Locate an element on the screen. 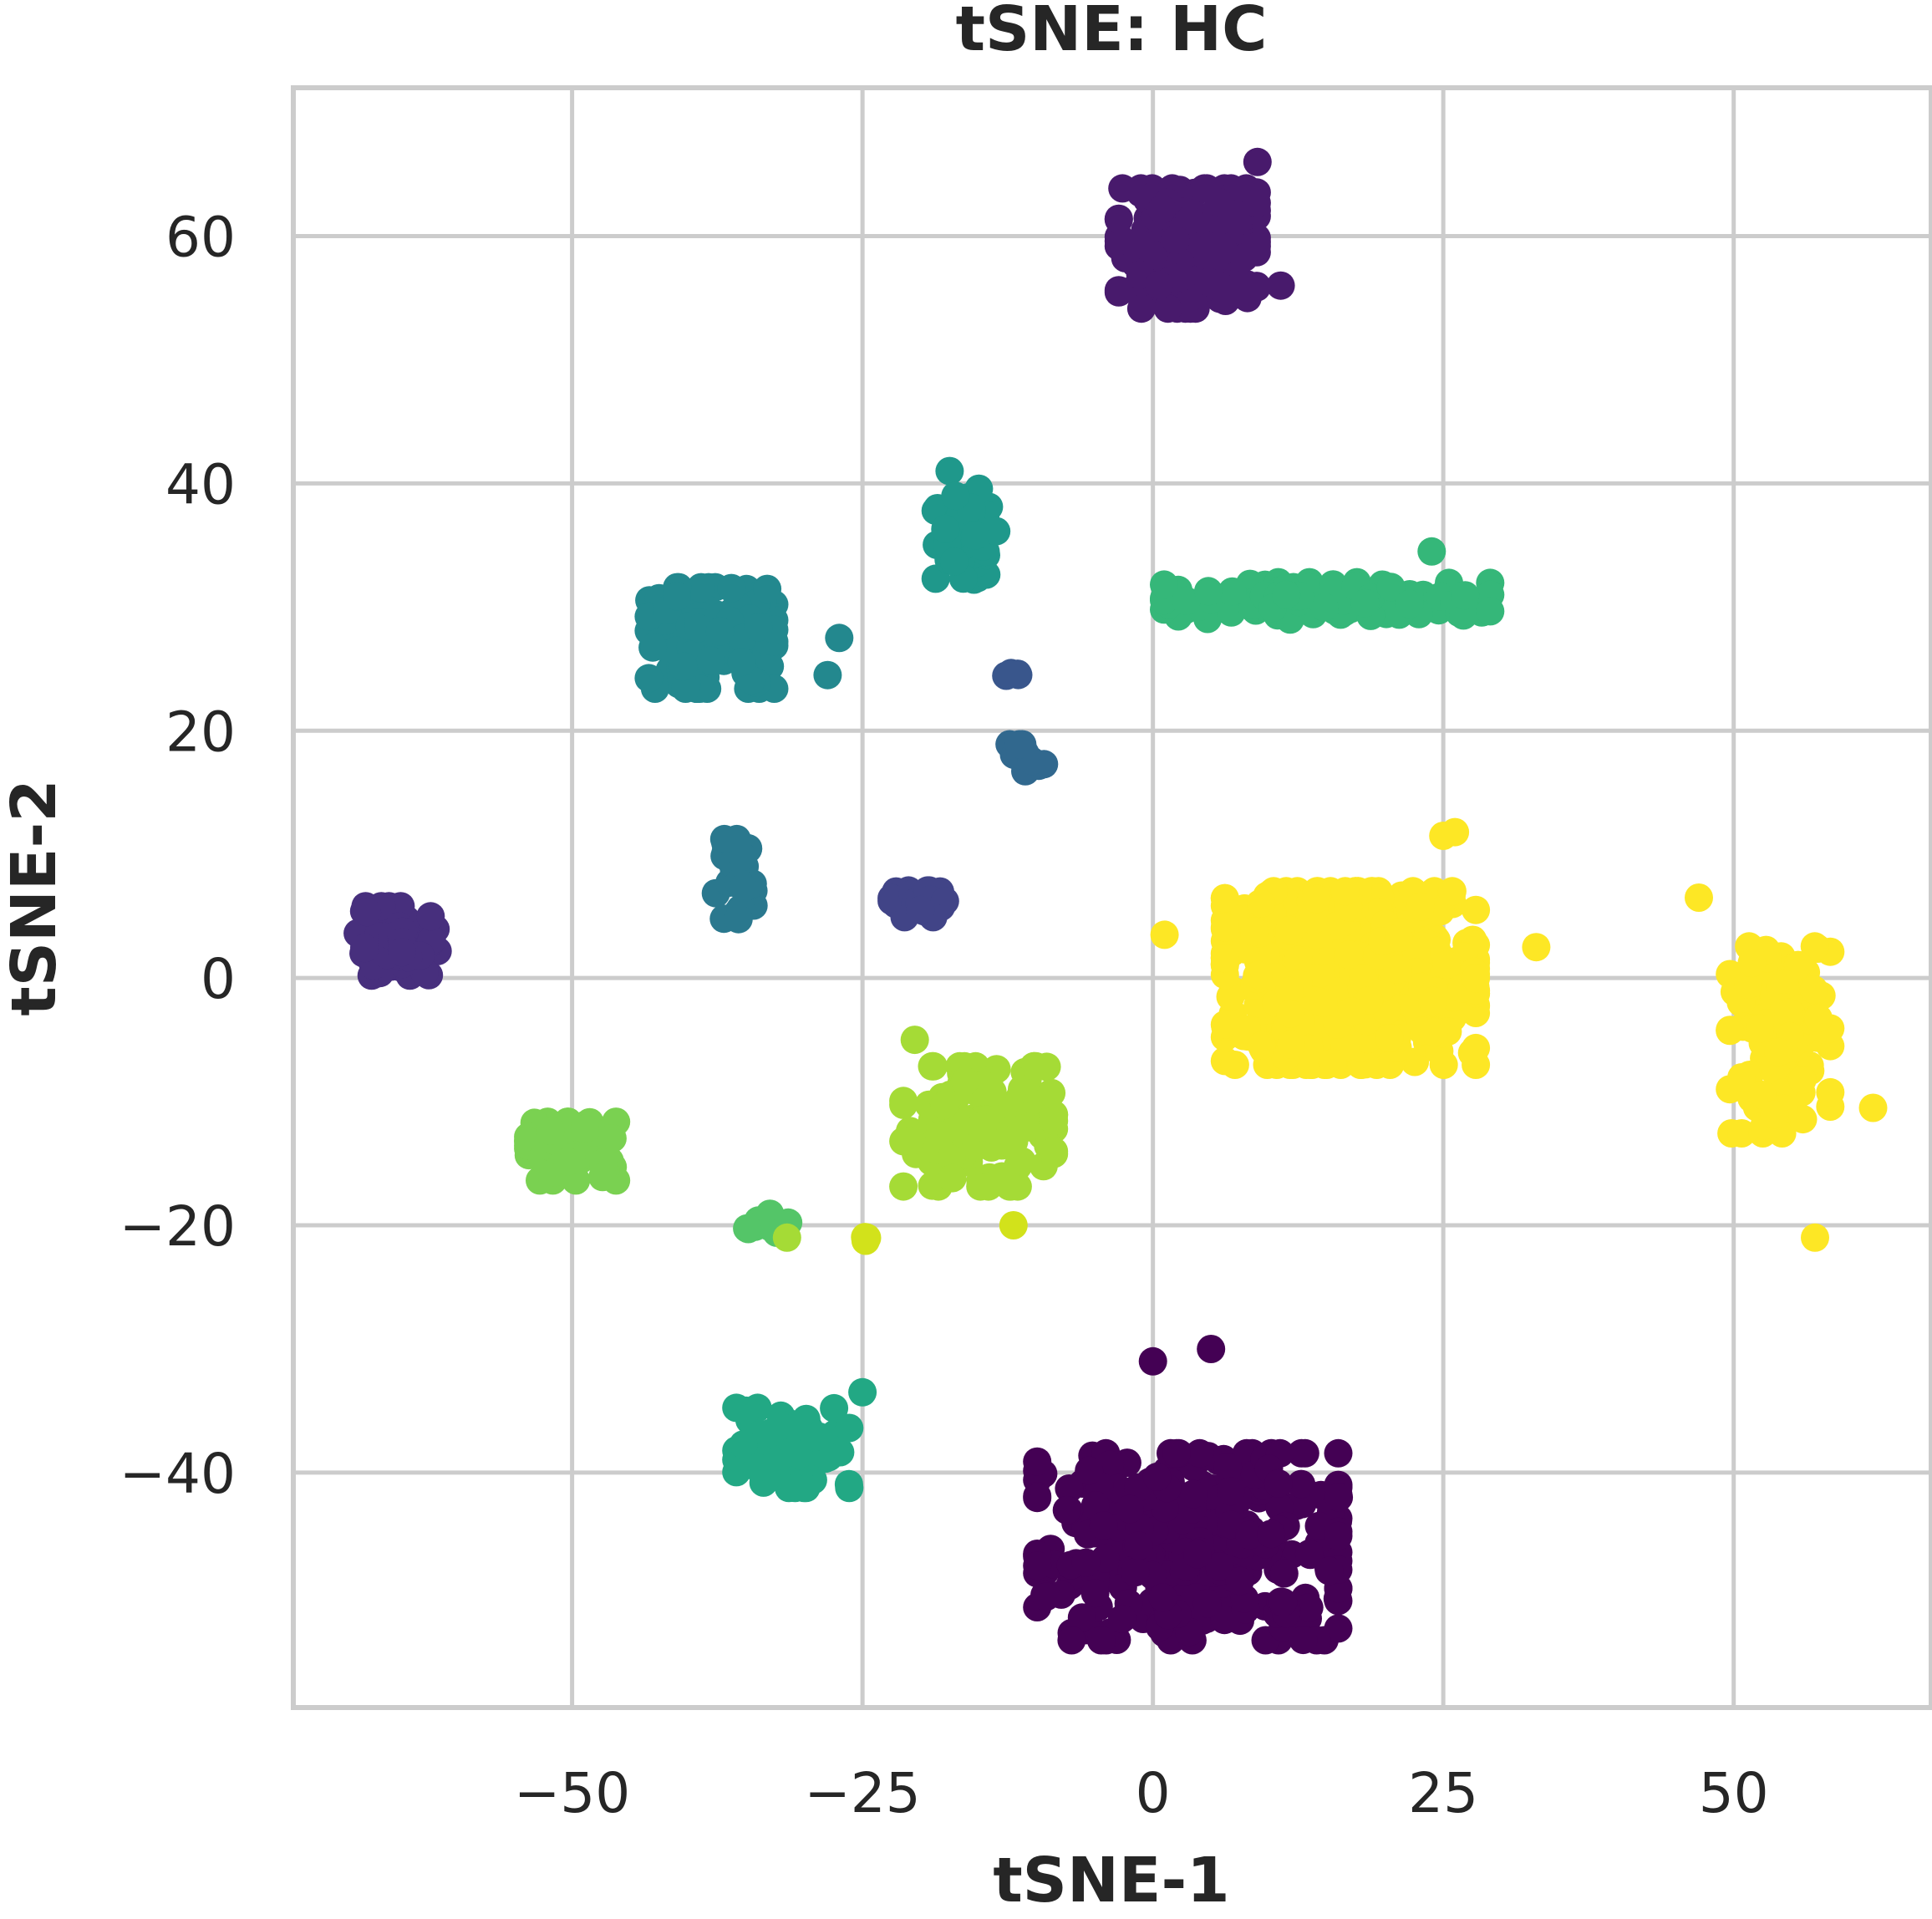  y-tick-labels: −40 −20 0 20 40 60 is located at coordinates (177, 856).